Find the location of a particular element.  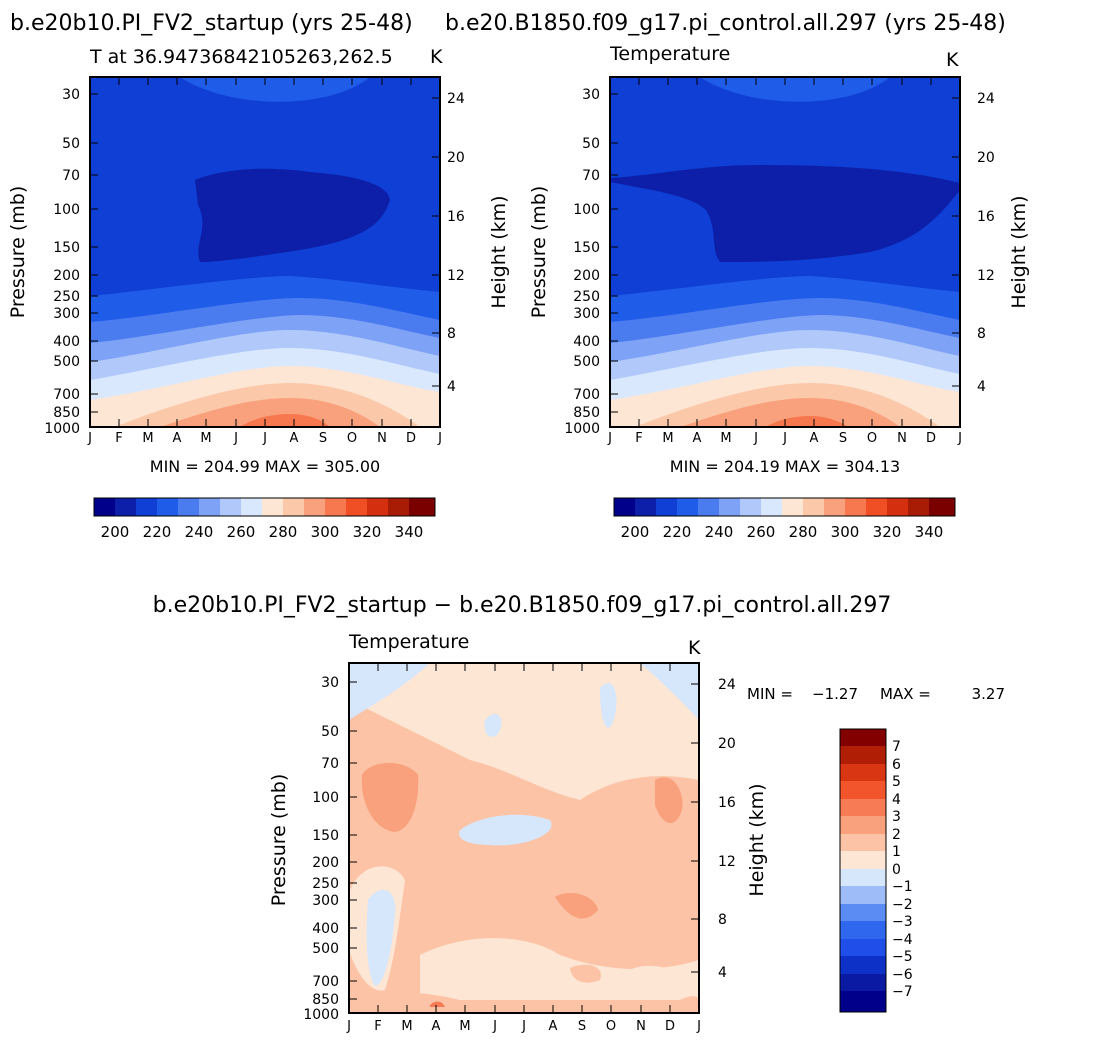

colorbar-label: 340 is located at coordinates (929, 532).